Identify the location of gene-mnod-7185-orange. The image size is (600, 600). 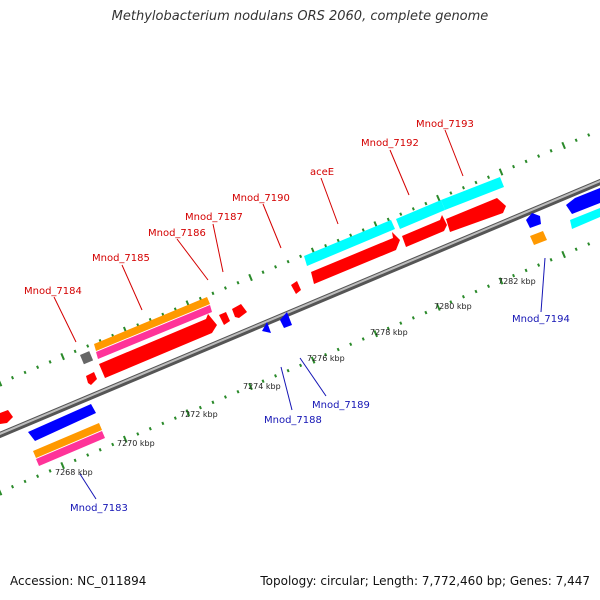
(152, 324).